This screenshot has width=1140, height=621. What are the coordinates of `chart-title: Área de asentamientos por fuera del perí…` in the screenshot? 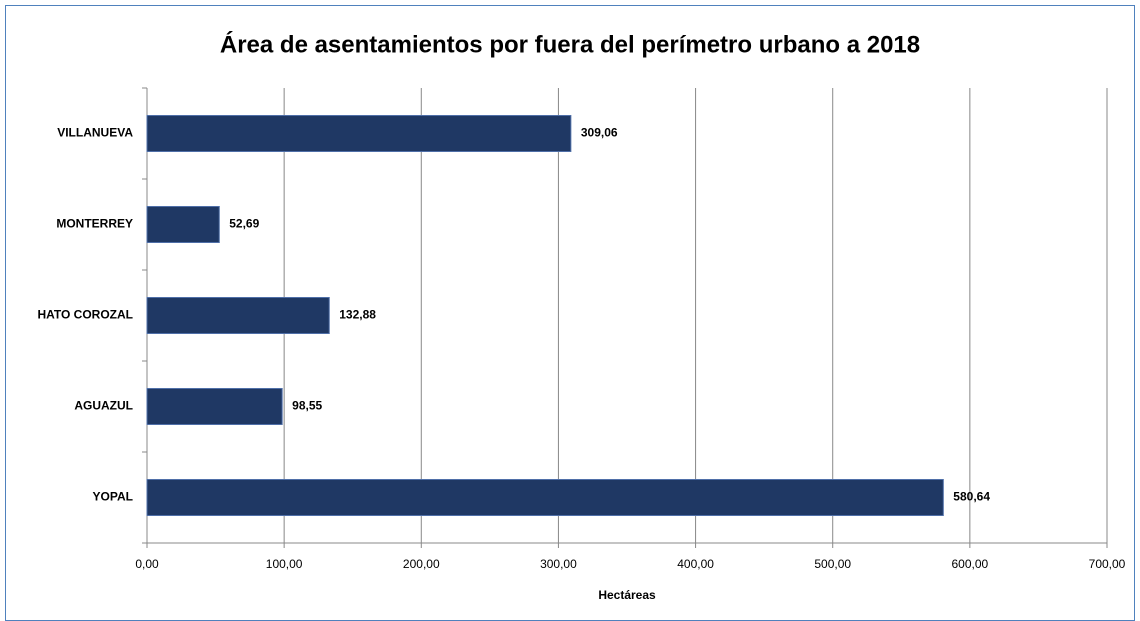 It's located at (570, 44).